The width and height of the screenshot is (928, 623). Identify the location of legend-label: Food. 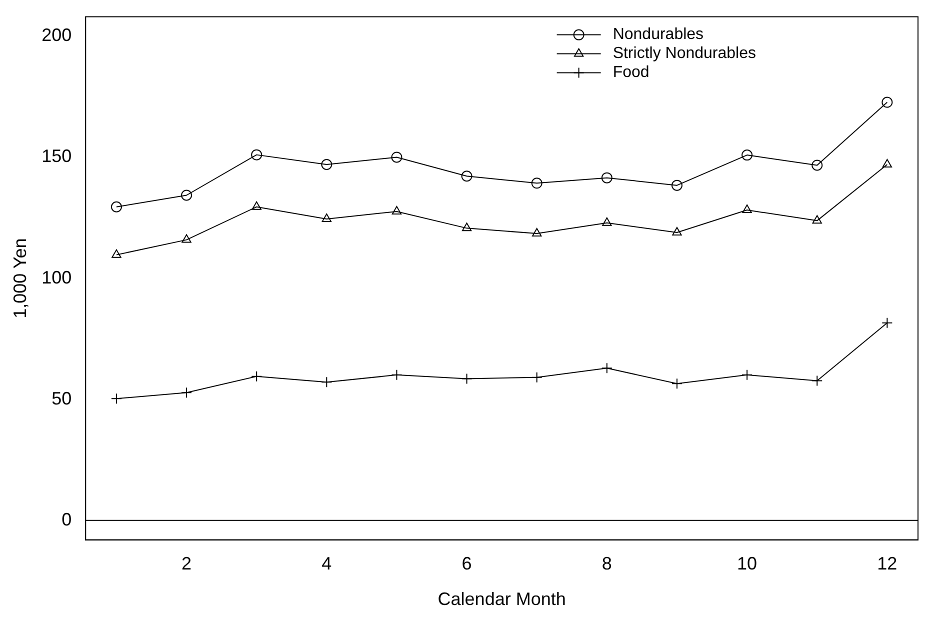
(631, 73).